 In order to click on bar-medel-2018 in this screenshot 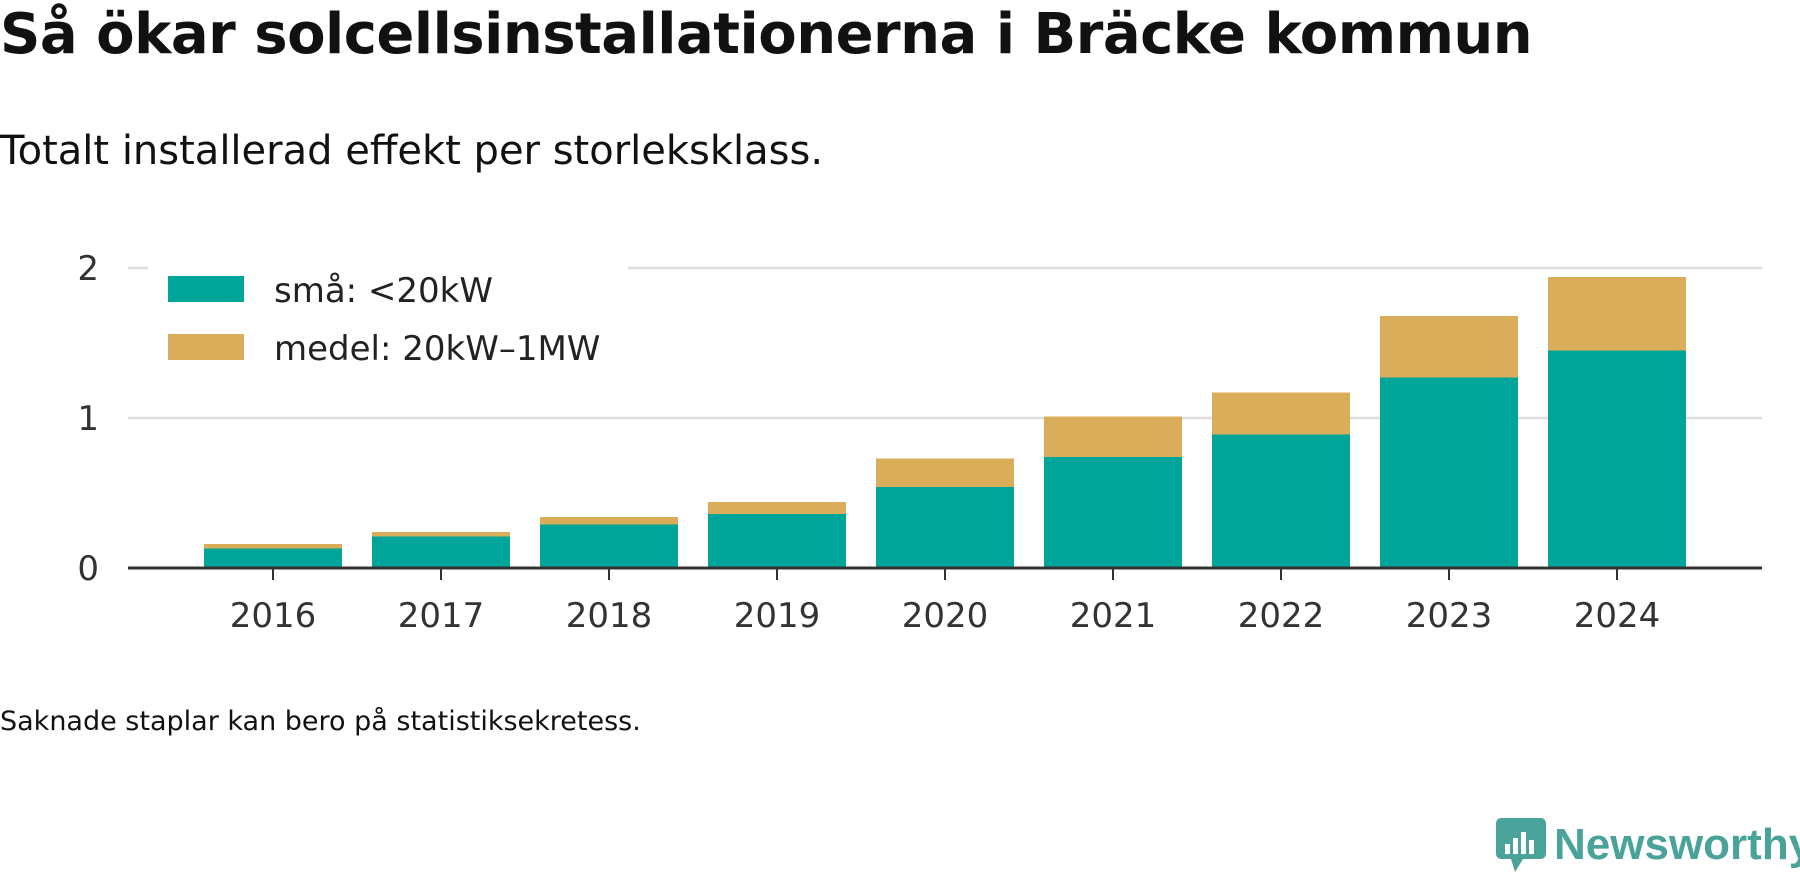, I will do `click(609, 521)`.